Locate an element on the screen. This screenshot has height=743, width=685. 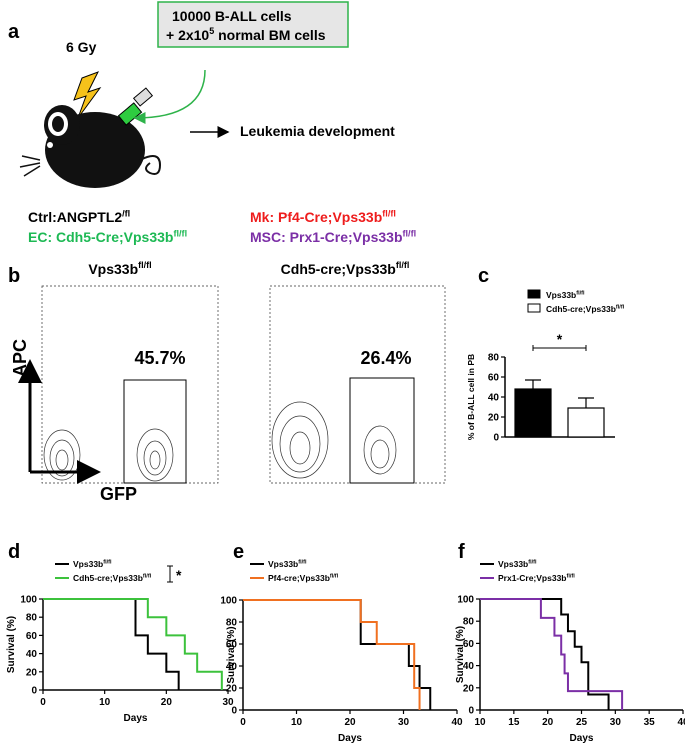
label: Mk: Pf4-Cre;Vps33bfl/fl is located at coordinates (323, 216).